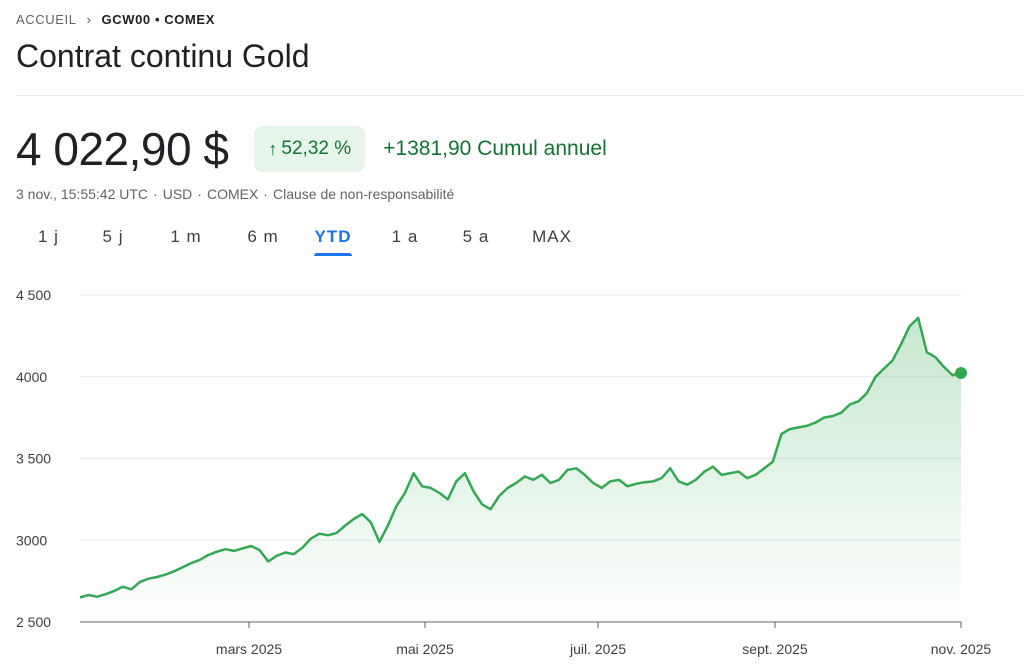 This screenshot has height=665, width=1024. Describe the element at coordinates (33, 622) in the screenshot. I see `y-tick-label: 2 500` at that location.